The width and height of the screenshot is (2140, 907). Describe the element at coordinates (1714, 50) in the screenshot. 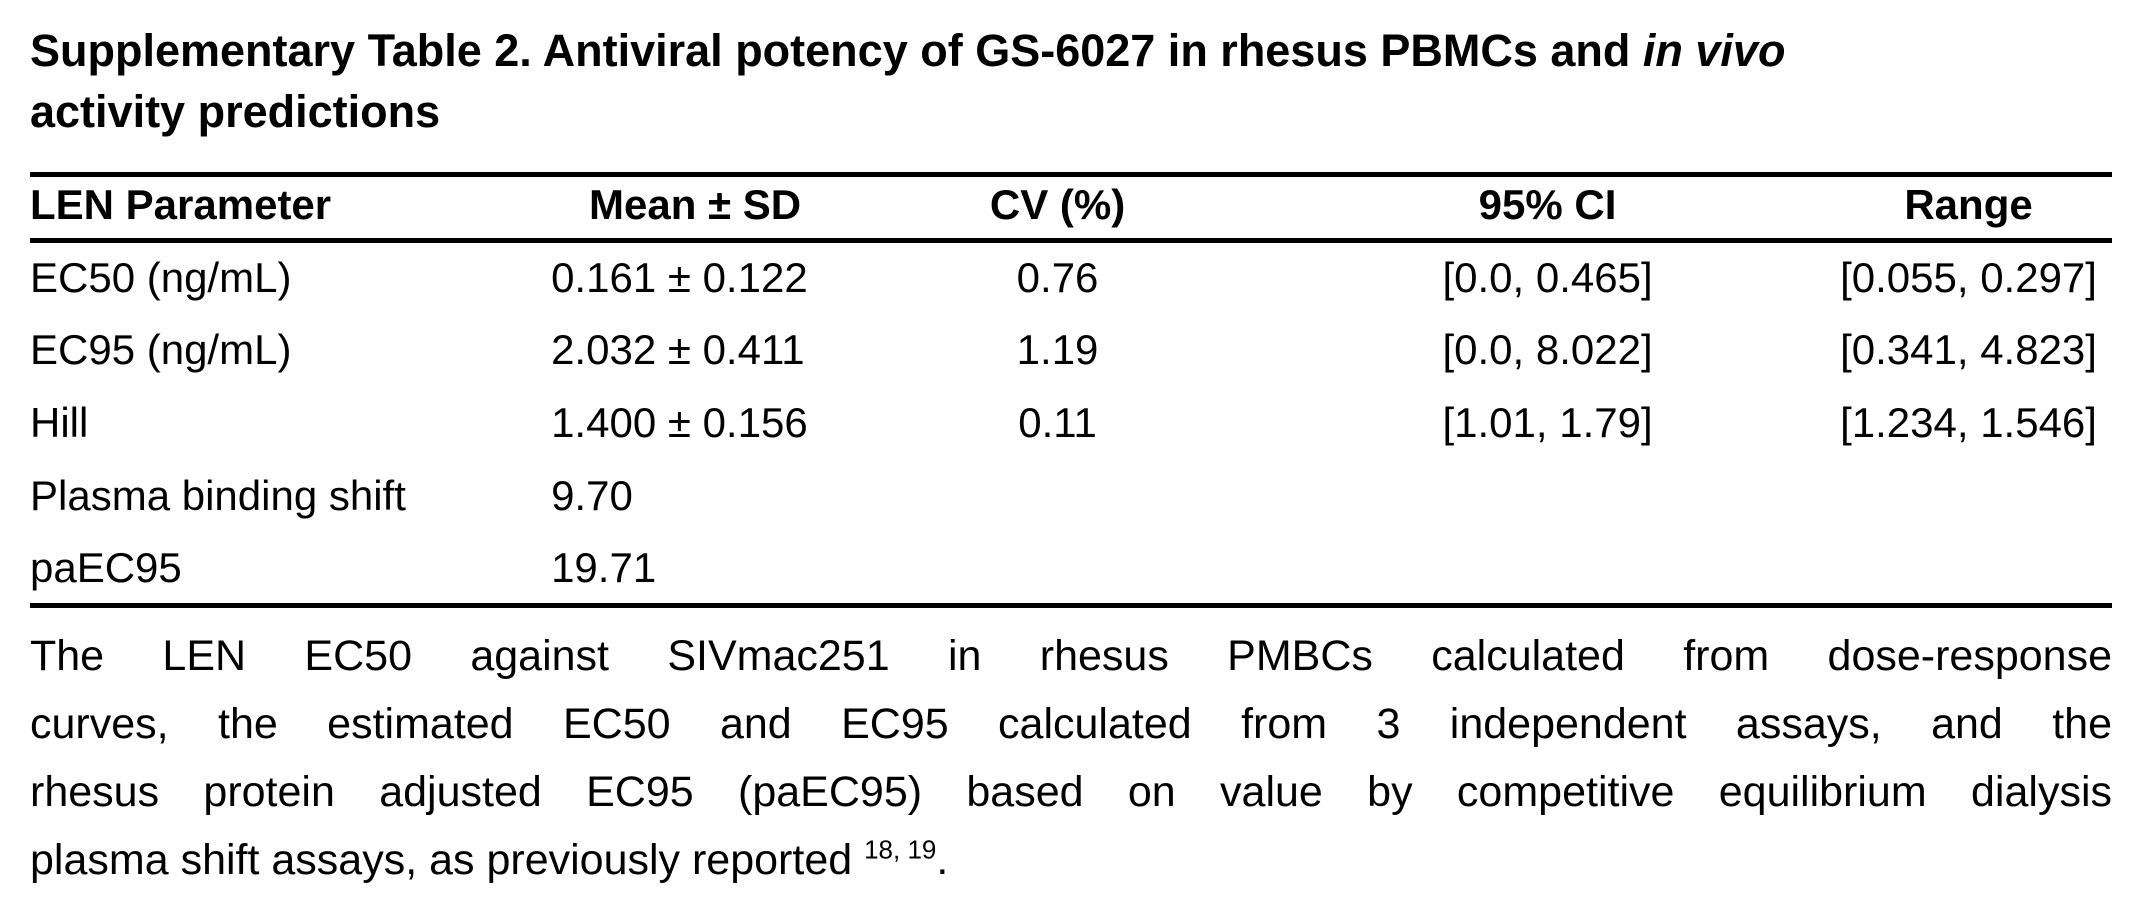

I see `title-italic-in-vivo: in vivo` at that location.